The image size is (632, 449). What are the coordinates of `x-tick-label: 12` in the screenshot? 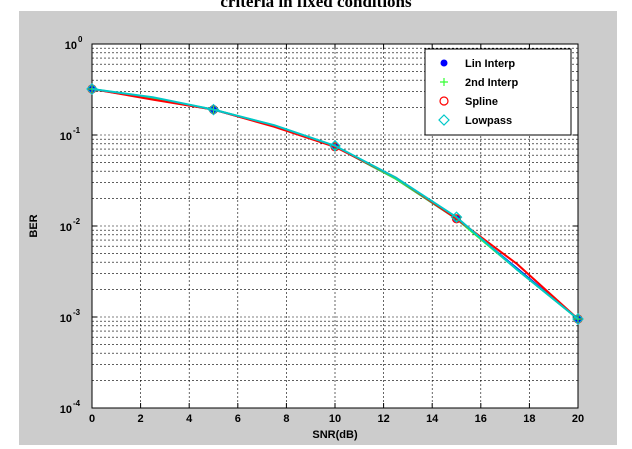 It's located at (383, 419).